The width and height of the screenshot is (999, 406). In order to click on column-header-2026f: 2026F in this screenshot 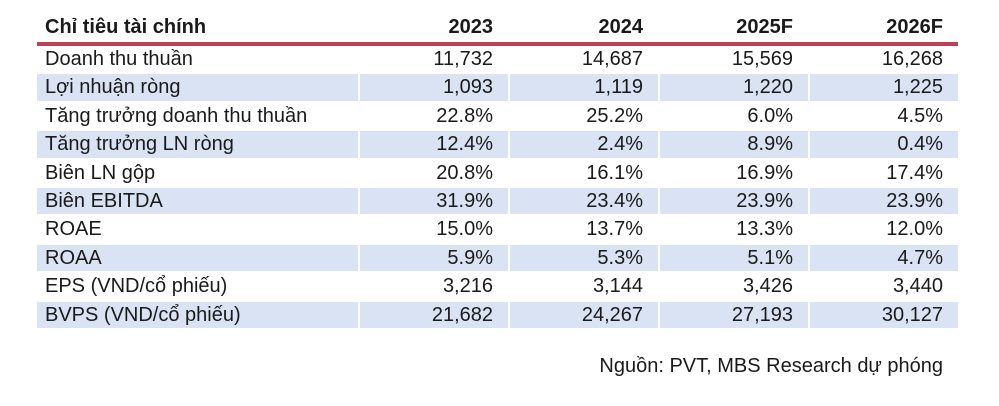, I will do `click(914, 27)`.